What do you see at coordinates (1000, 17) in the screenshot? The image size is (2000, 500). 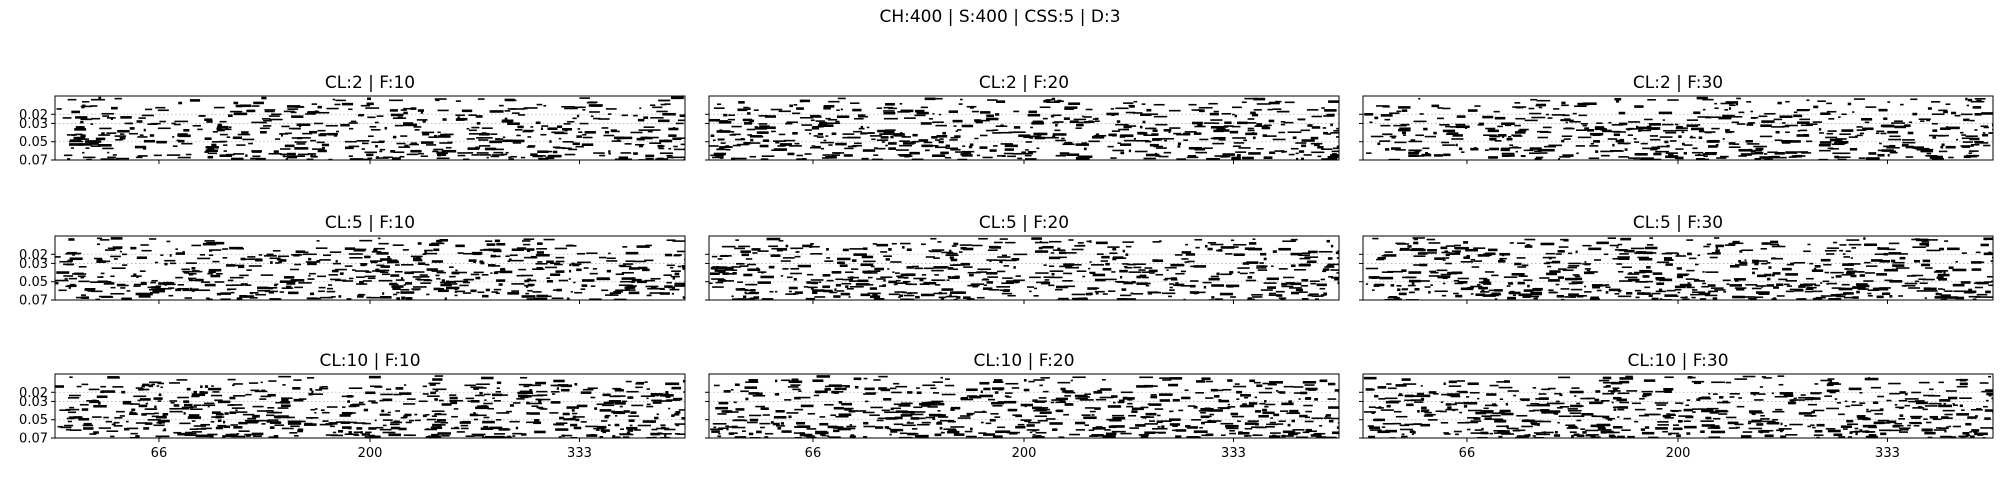 I see `figure-title: CH:400 | S:400 | CSS:5 | D:3` at bounding box center [1000, 17].